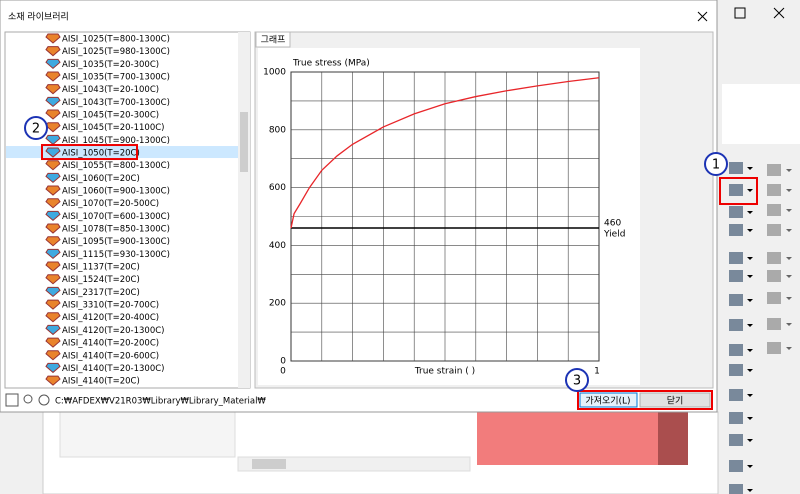  Describe the element at coordinates (244, 142) in the screenshot. I see `list-scroll-thumb` at that location.